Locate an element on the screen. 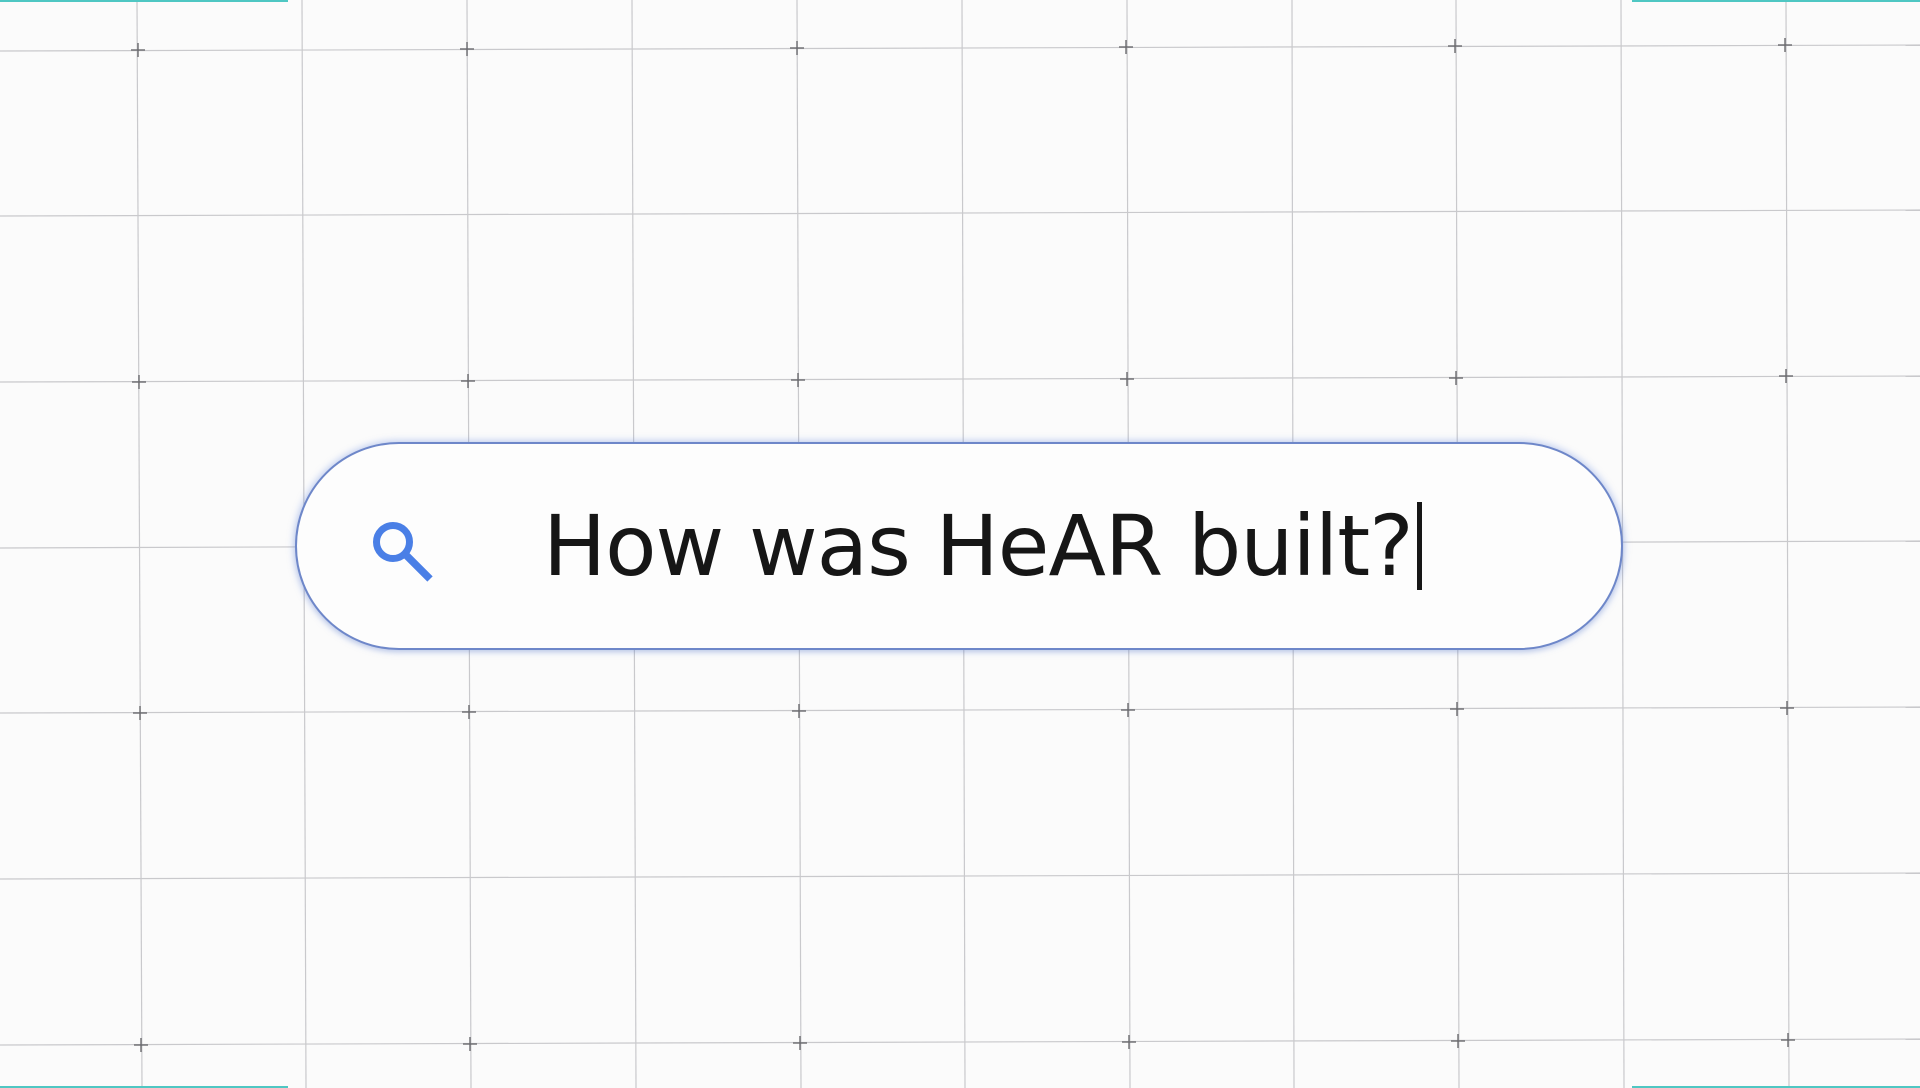 Image resolution: width=1920 pixels, height=1088 pixels. search-bar is located at coordinates (959, 546).